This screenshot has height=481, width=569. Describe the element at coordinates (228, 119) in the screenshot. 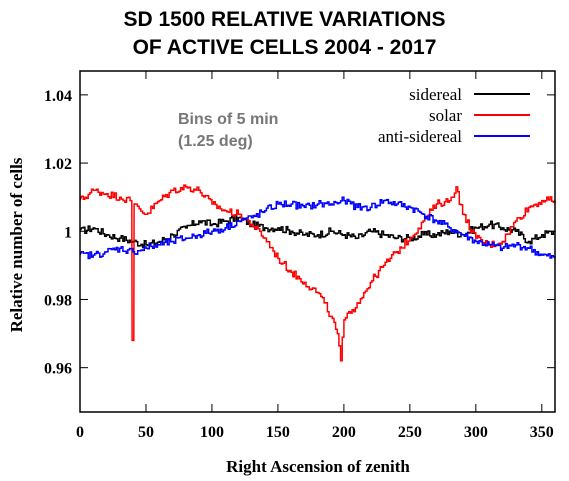

I see `annotation-bins: Bins of 5 min` at that location.